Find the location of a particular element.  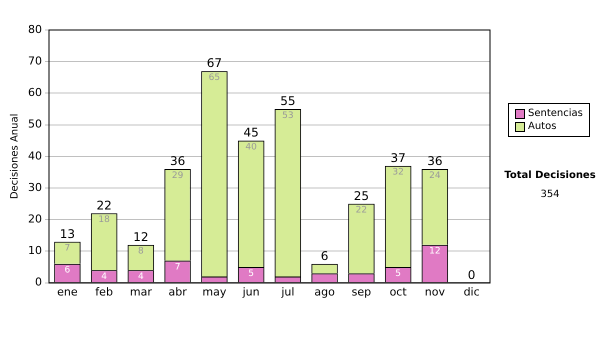

total-label: 25 is located at coordinates (362, 195).